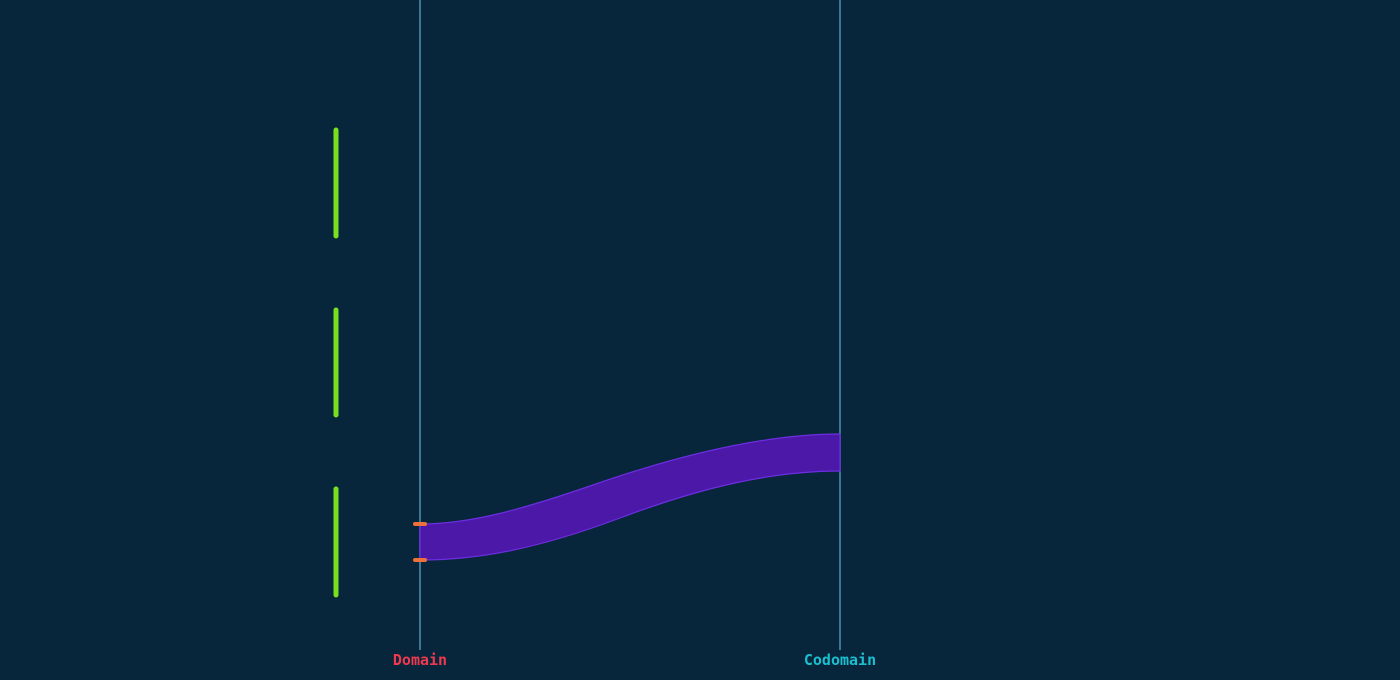 Image resolution: width=1400 pixels, height=680 pixels. I want to click on codomain-label: Codomain, so click(840, 660).